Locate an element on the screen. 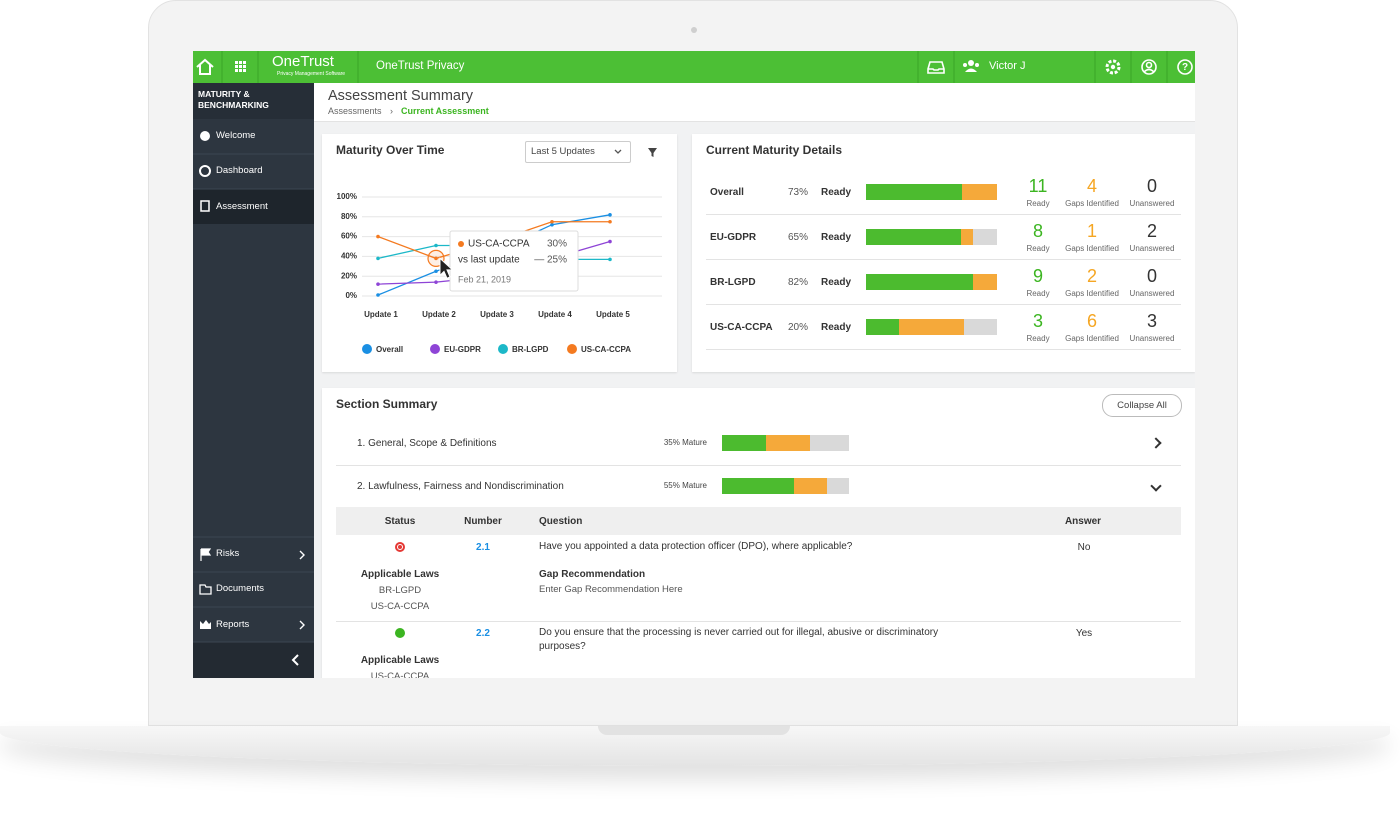 Image resolution: width=1400 pixels, height=821 pixels. page-title: Assessment Summary is located at coordinates (401, 95).